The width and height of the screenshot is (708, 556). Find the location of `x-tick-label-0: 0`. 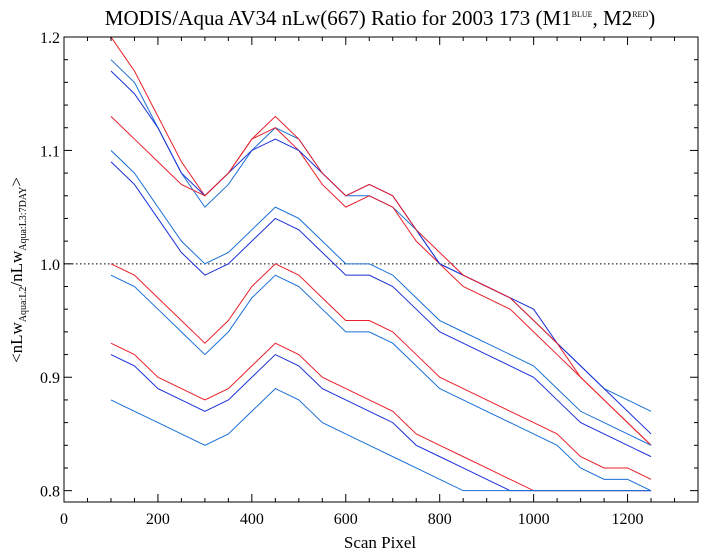

x-tick-label-0: 0 is located at coordinates (64, 519).